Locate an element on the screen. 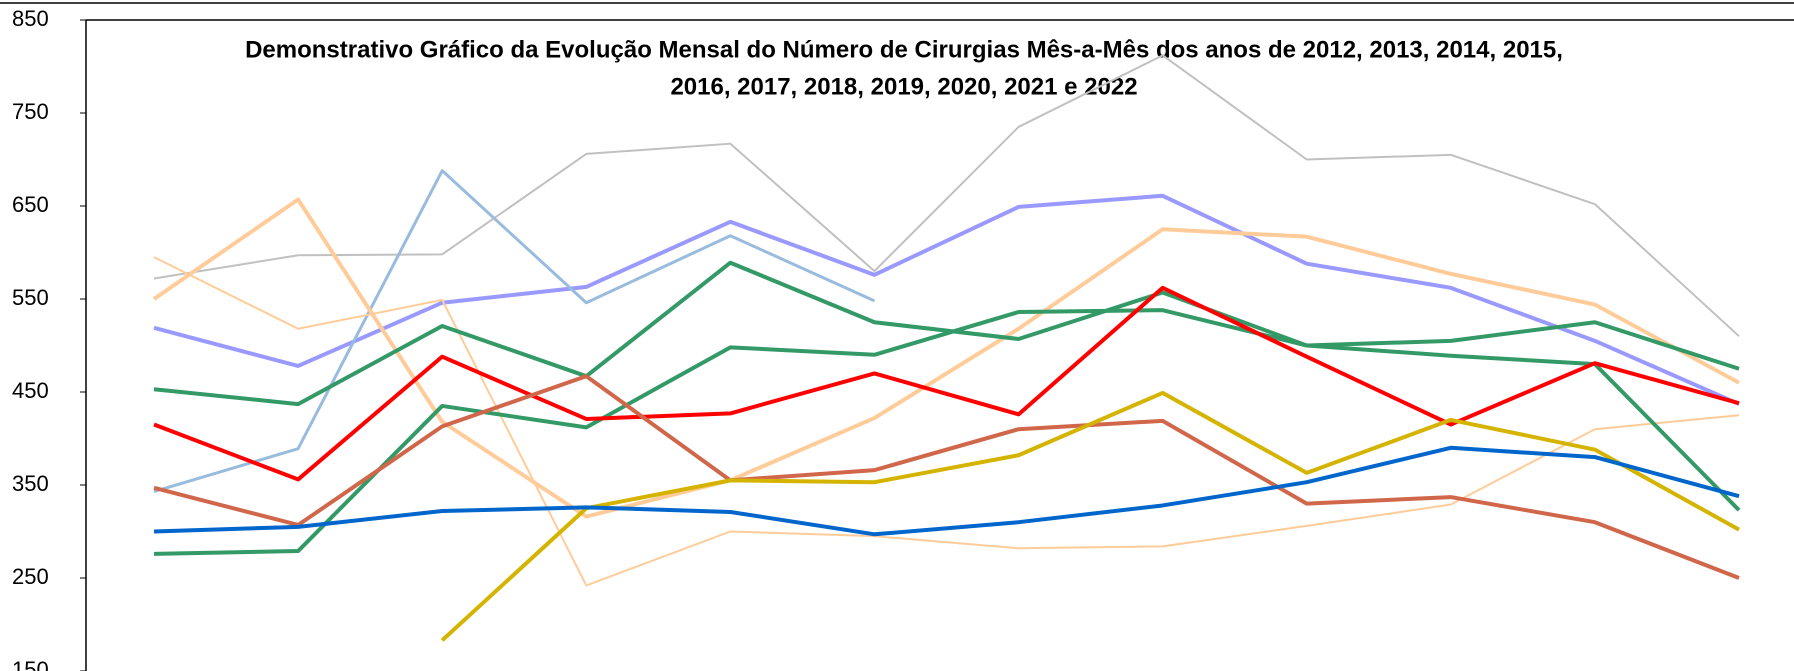 The height and width of the screenshot is (671, 1794). y-tick-label: 450 is located at coordinates (30, 390).